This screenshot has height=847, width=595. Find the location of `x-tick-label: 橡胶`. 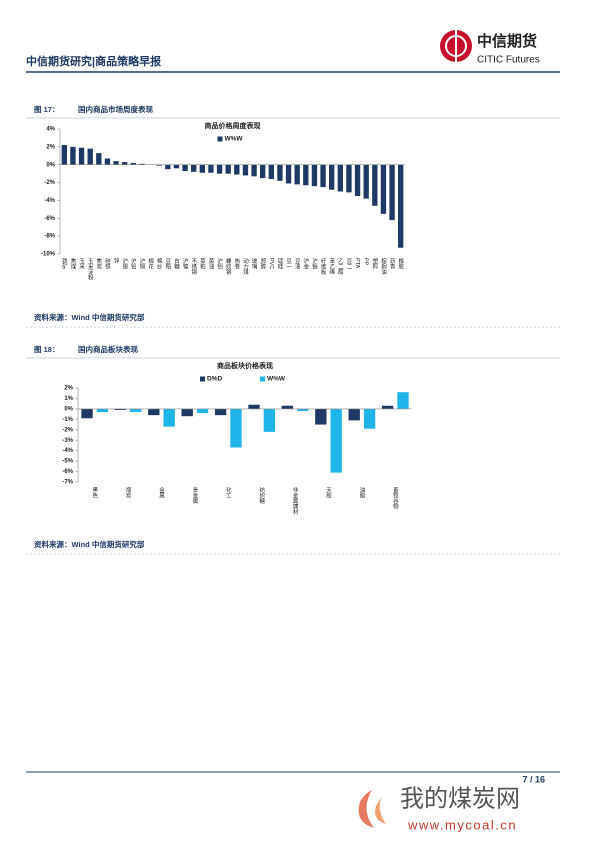

x-tick-label: 橡胶 is located at coordinates (400, 264).